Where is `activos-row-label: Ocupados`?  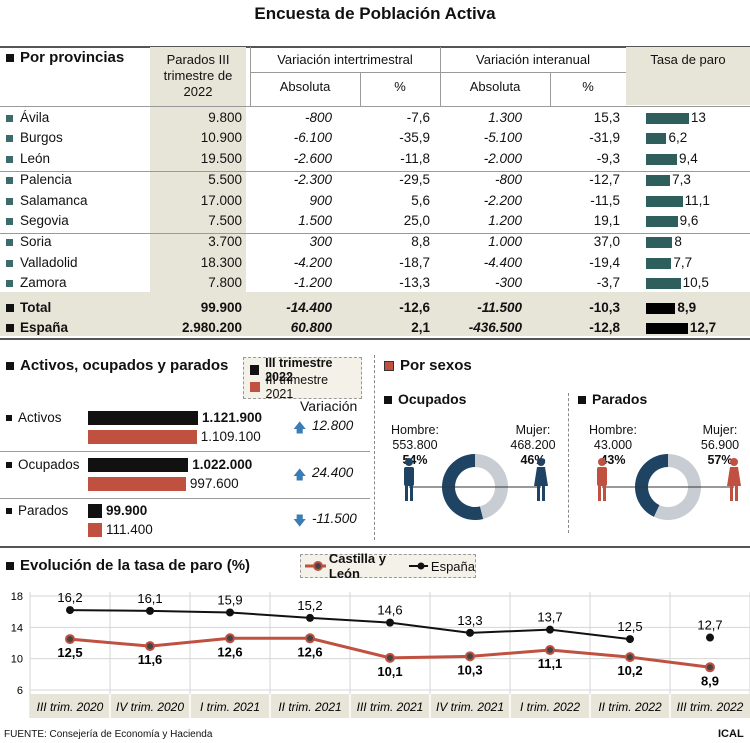
activos-row-label: Ocupados is located at coordinates (43, 464).